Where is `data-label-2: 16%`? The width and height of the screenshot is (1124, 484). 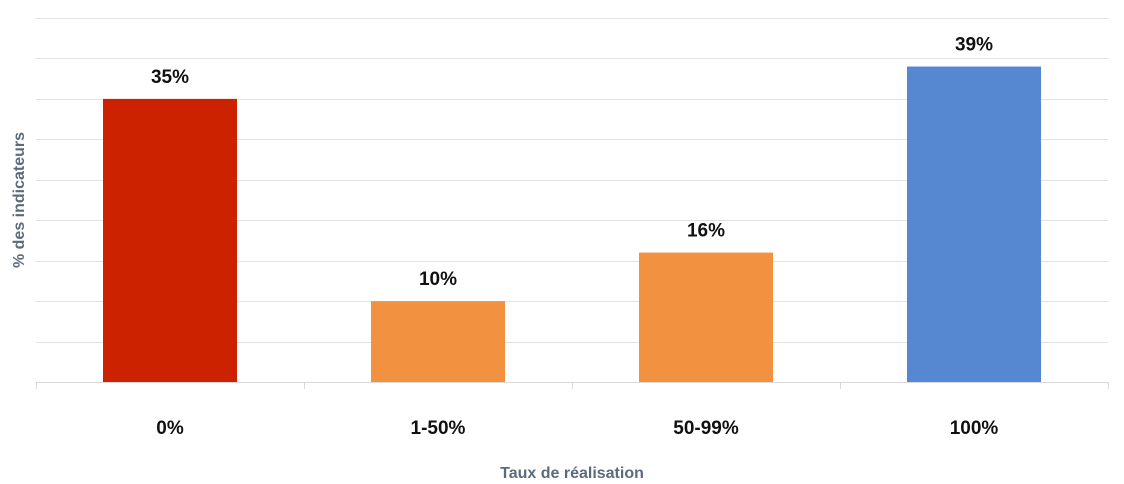
data-label-2: 16% is located at coordinates (706, 231).